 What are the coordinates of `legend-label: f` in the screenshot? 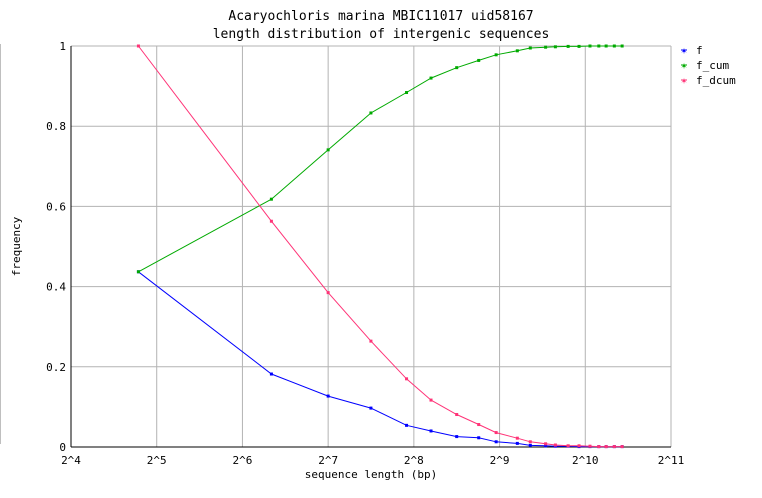 It's located at (699, 50).